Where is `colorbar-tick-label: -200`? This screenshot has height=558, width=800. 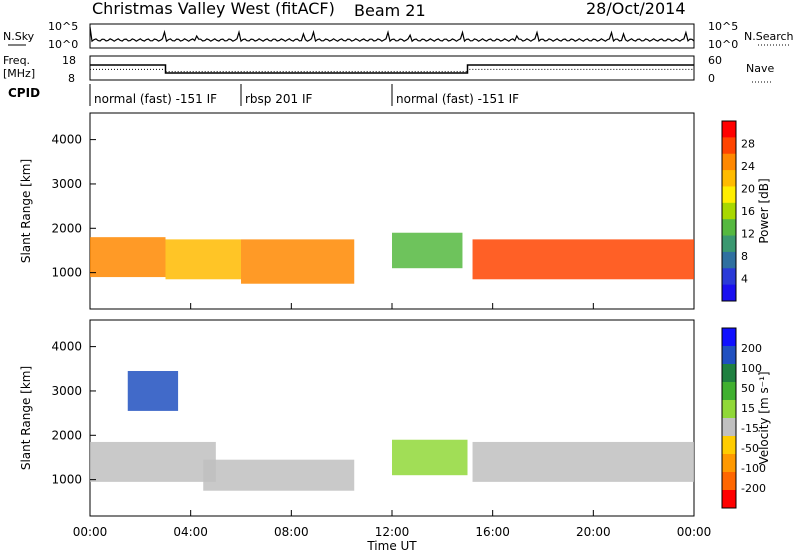
colorbar-tick-label: -200 is located at coordinates (753, 488).